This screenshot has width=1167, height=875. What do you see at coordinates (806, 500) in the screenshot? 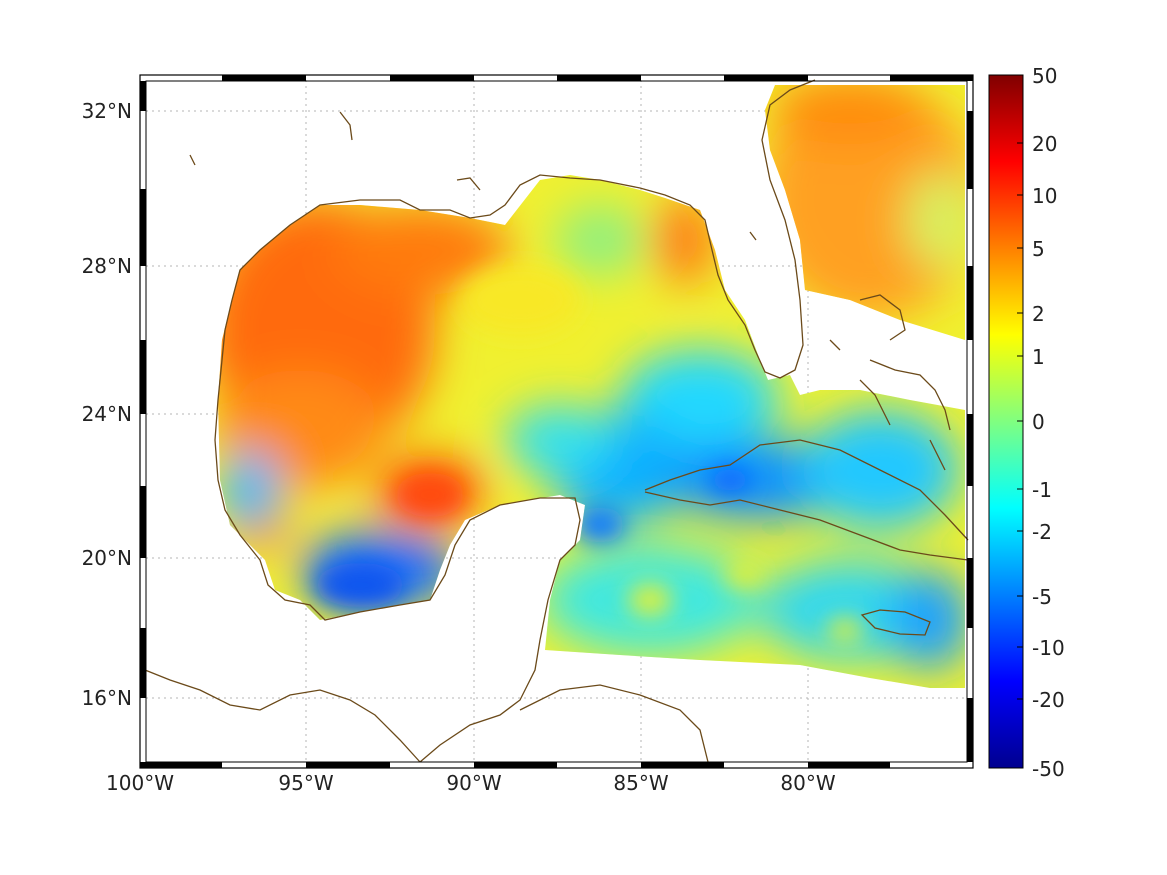
I see `coastline-cuba` at bounding box center [806, 500].